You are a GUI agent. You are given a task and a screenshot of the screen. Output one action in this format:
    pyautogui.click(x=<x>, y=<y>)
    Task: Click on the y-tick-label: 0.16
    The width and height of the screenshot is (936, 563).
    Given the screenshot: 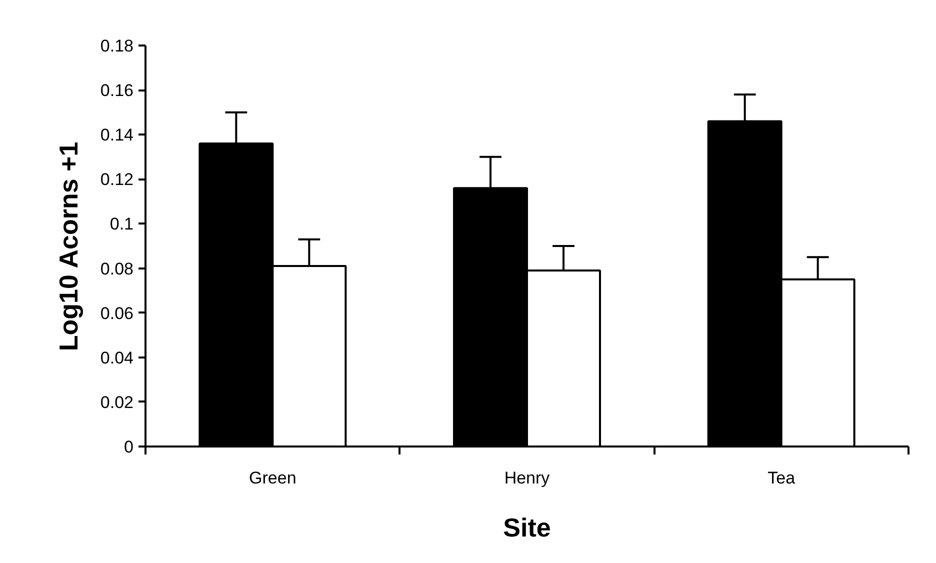 What is the action you would take?
    pyautogui.click(x=117, y=90)
    